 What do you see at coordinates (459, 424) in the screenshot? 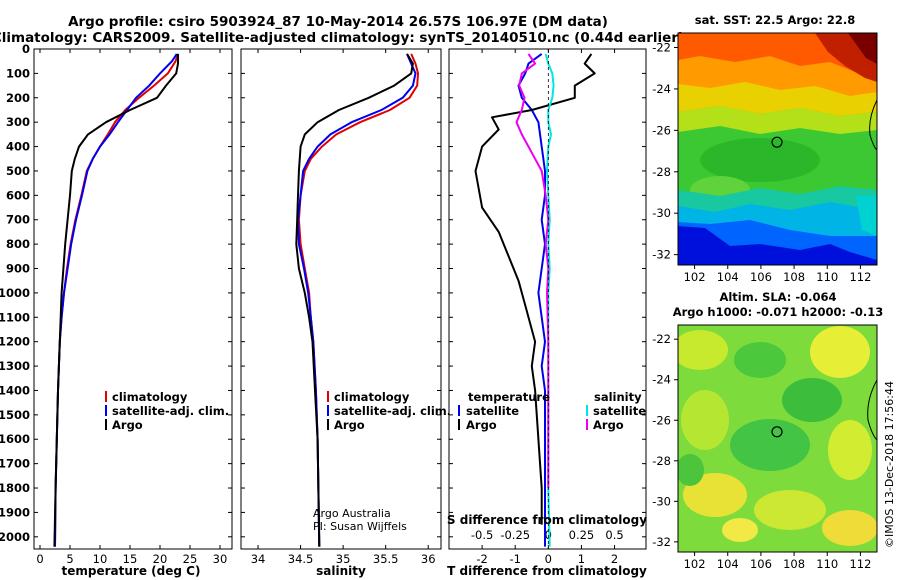
I see `legend-t-argo-swatch` at bounding box center [459, 424].